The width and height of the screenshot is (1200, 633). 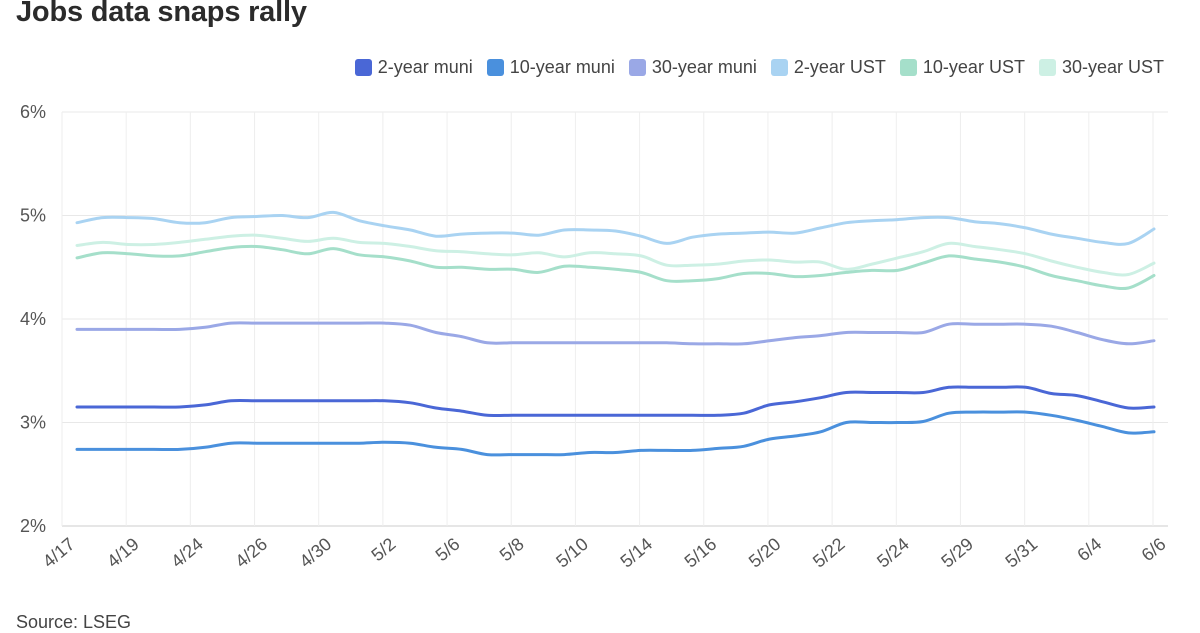 What do you see at coordinates (33, 216) in the screenshot?
I see `y-tick-label: 5%` at bounding box center [33, 216].